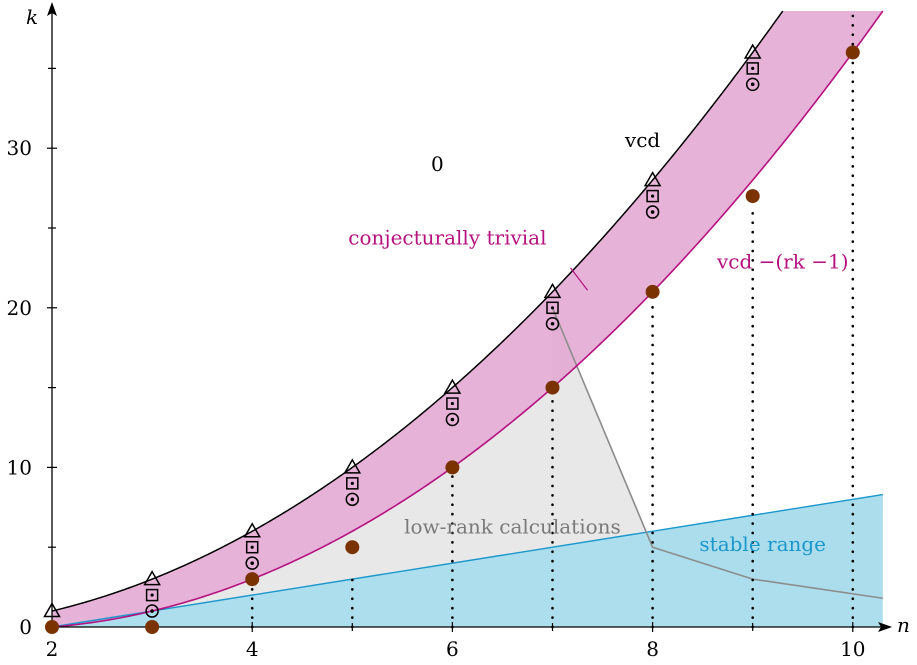 The image size is (917, 665). Describe the element at coordinates (52, 649) in the screenshot. I see `x-tick-label: 2` at that location.